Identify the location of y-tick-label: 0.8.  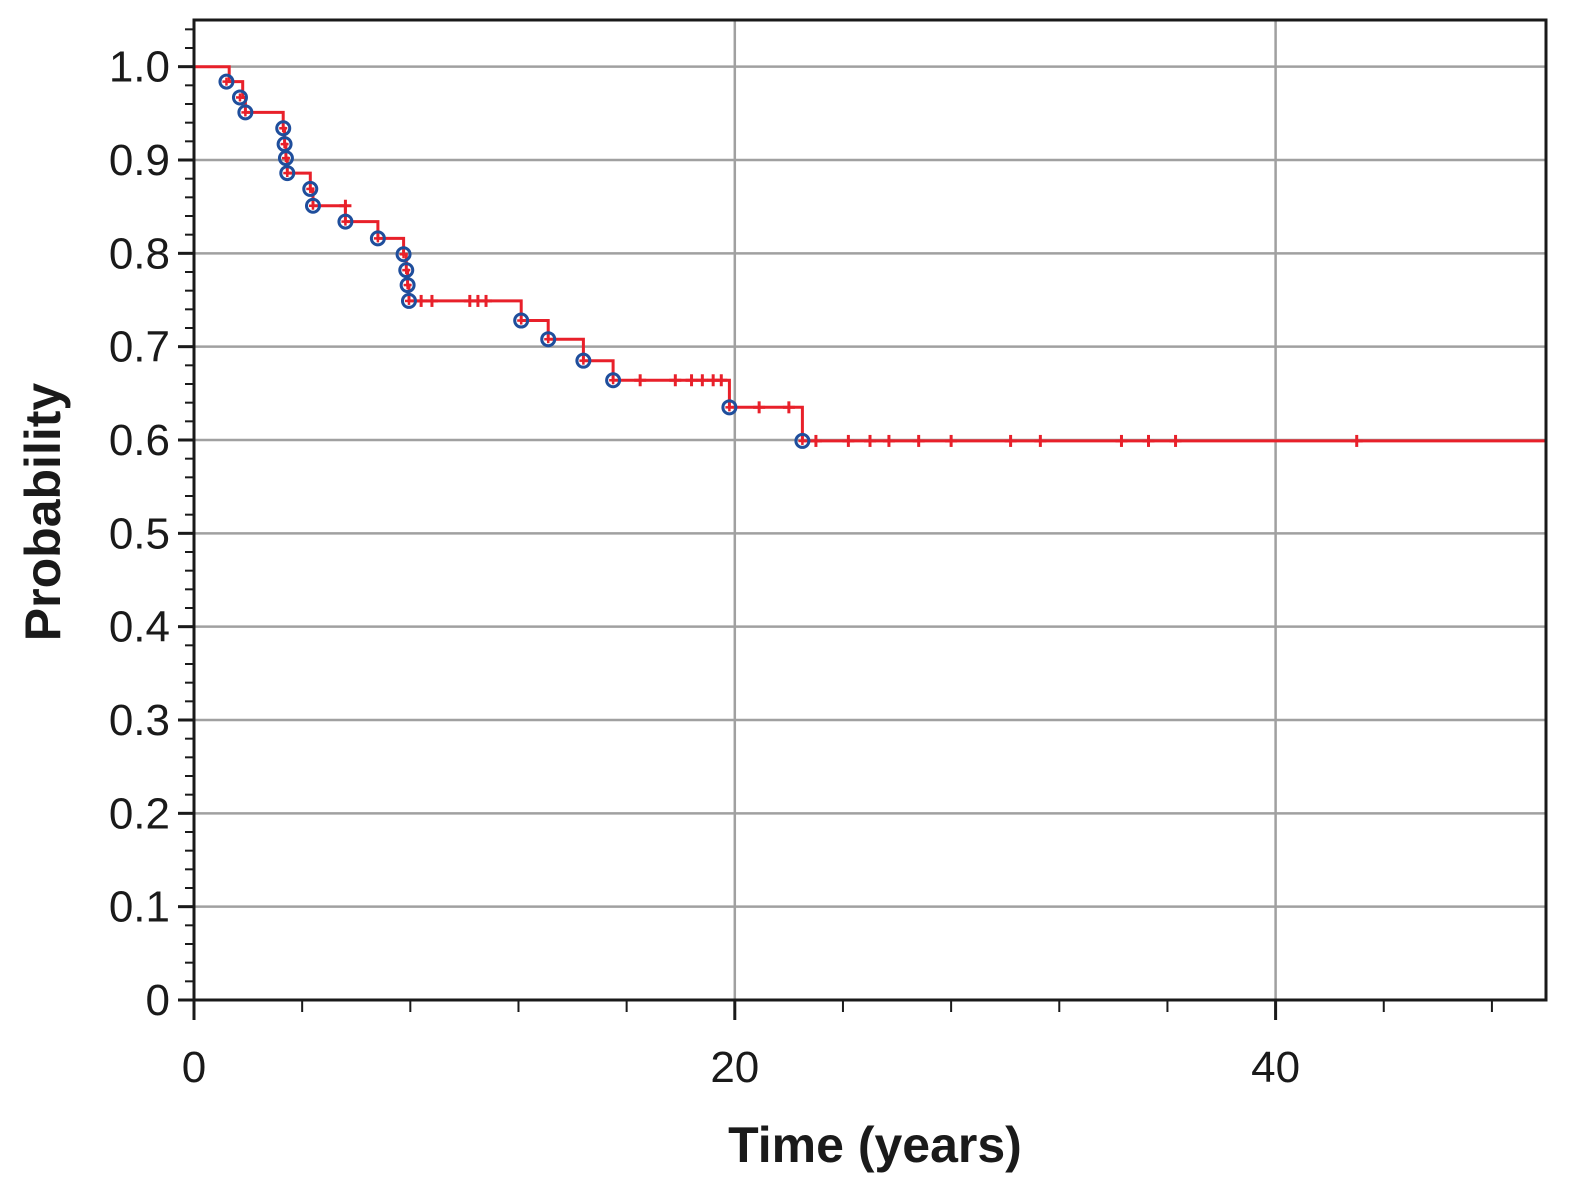
(139, 253).